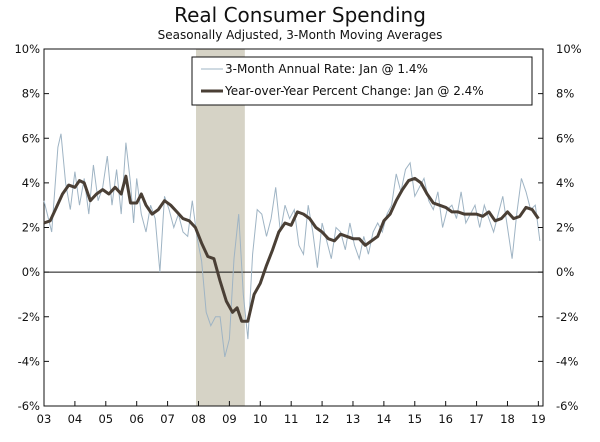 The image size is (600, 442). What do you see at coordinates (414, 419) in the screenshot?
I see `x-tick-label: 15` at bounding box center [414, 419].